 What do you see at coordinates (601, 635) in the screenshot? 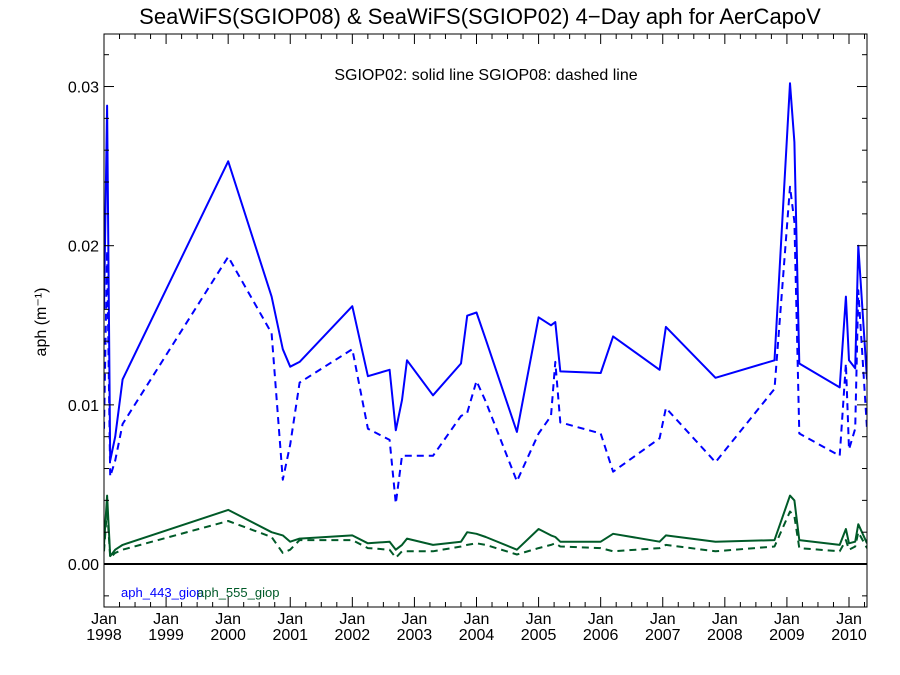
I see `x-tick-label-year: 2006` at bounding box center [601, 635].